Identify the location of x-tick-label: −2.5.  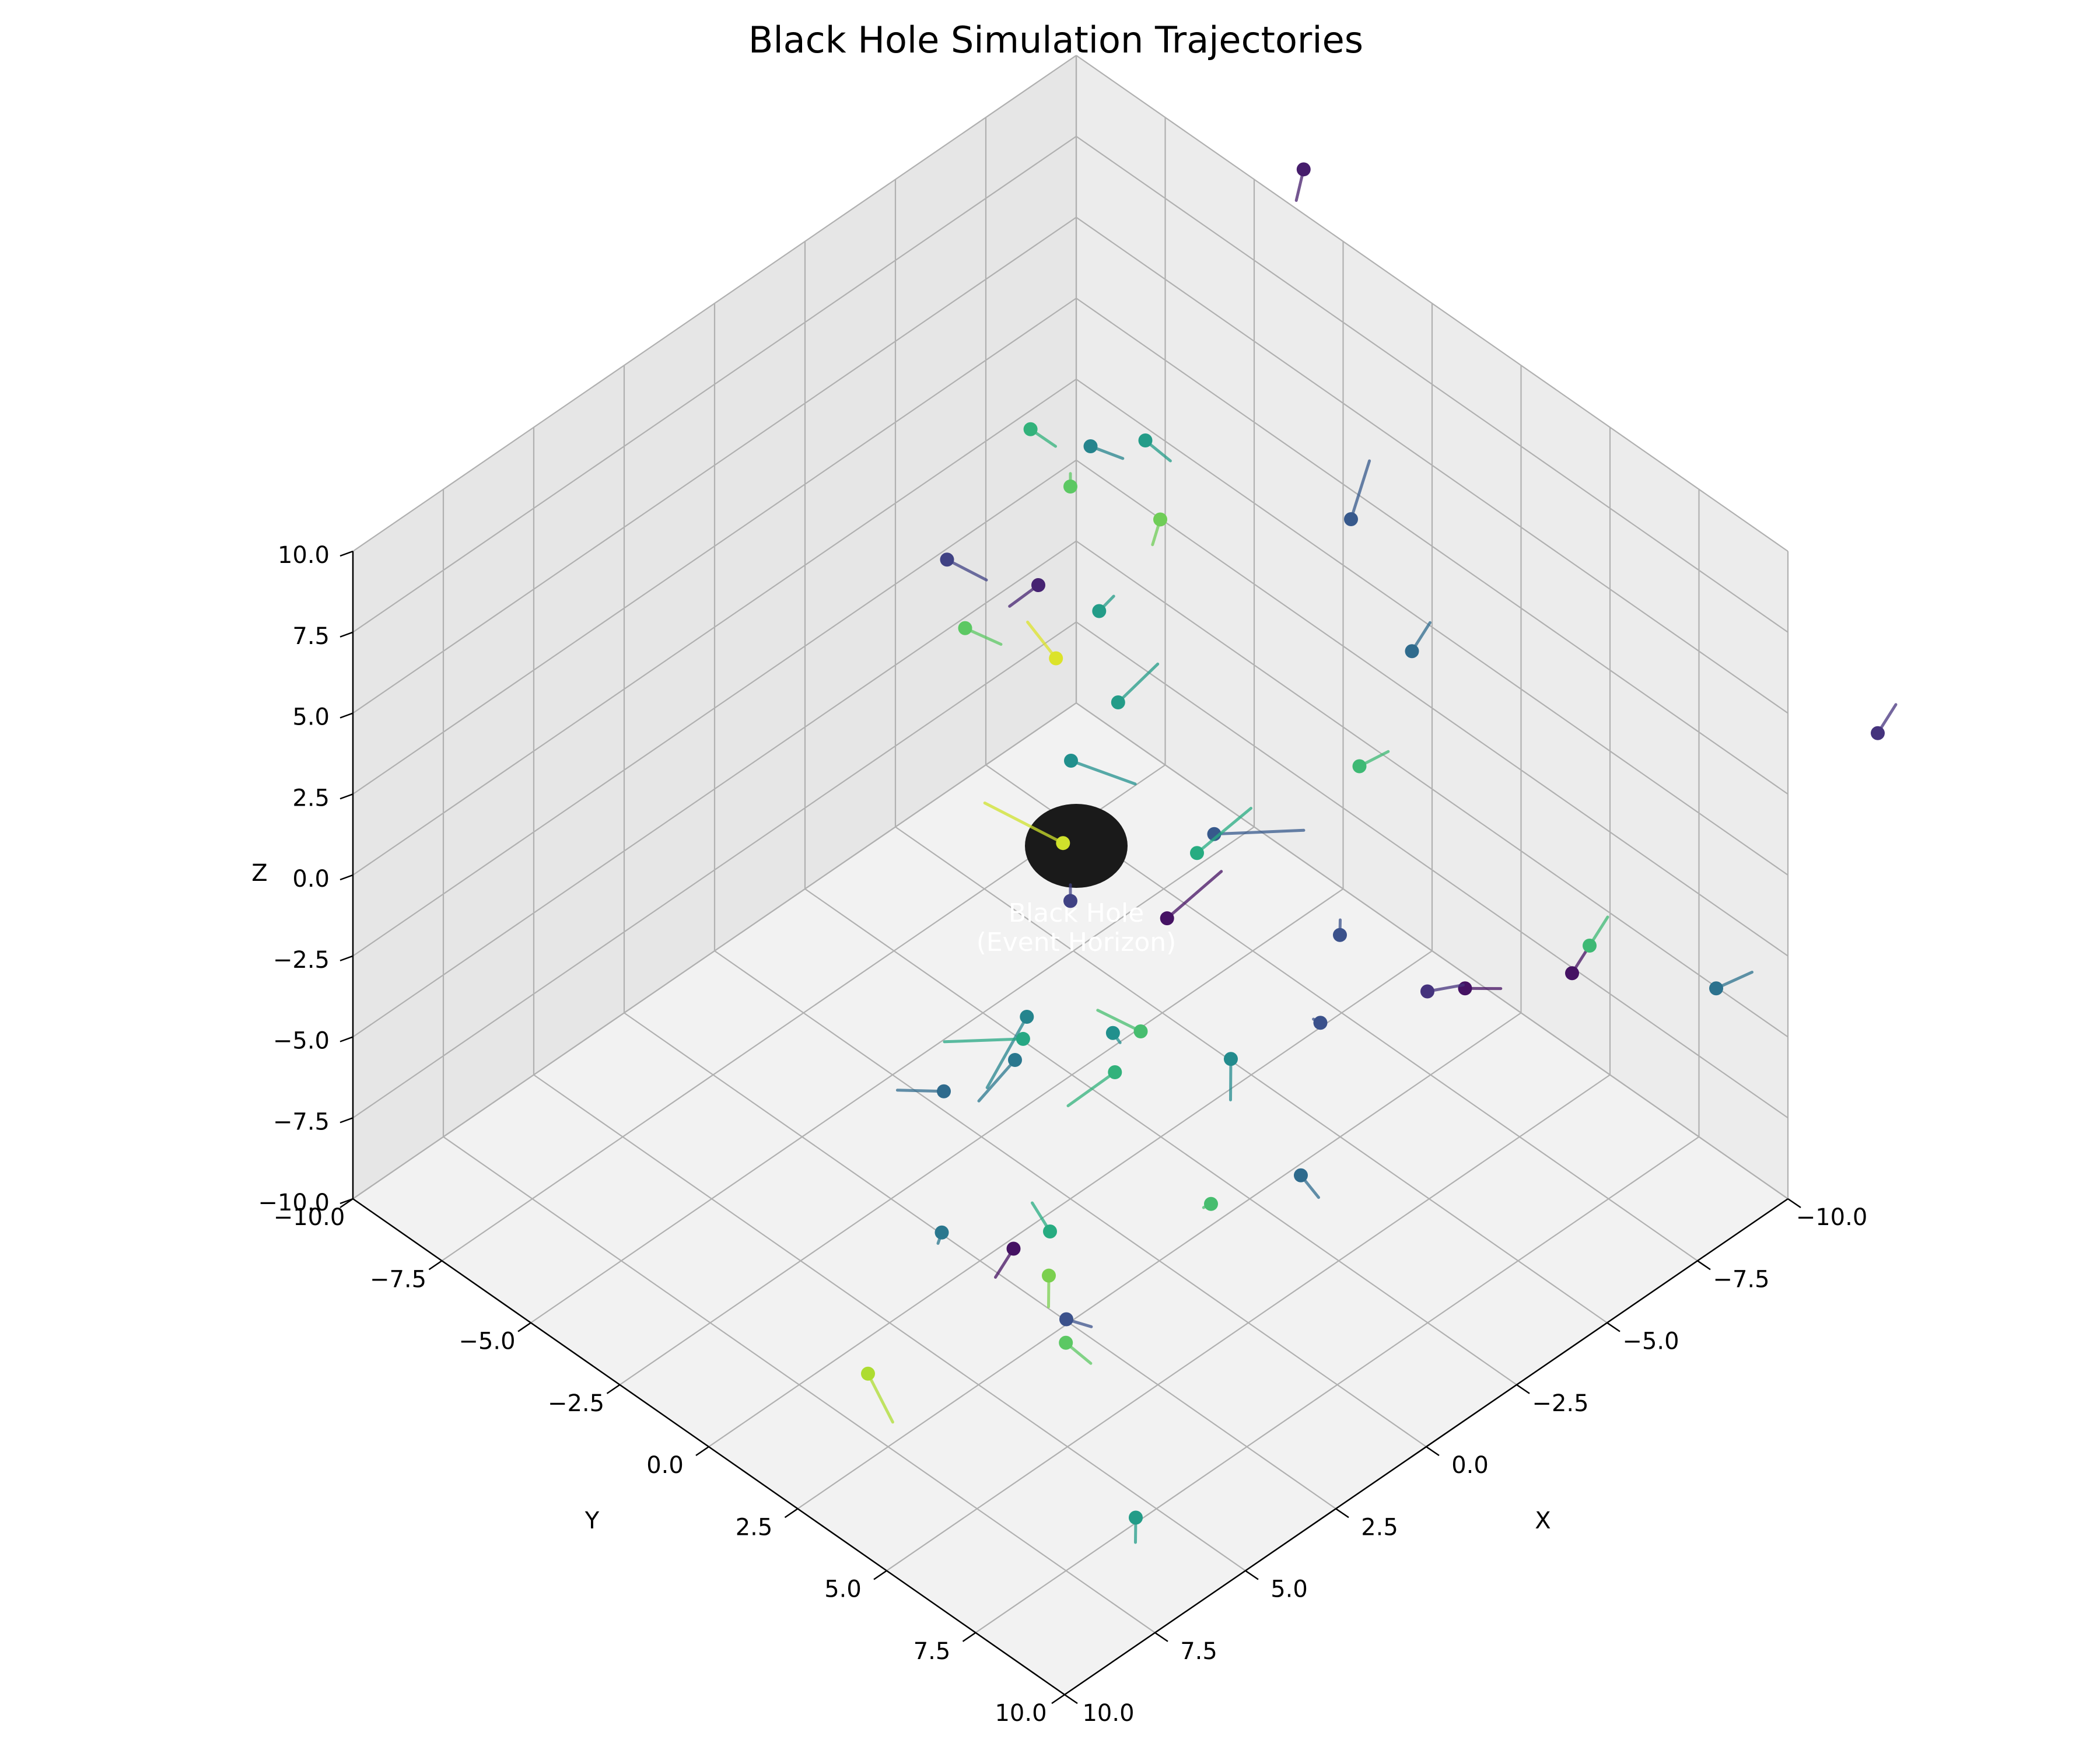
(1560, 1403).